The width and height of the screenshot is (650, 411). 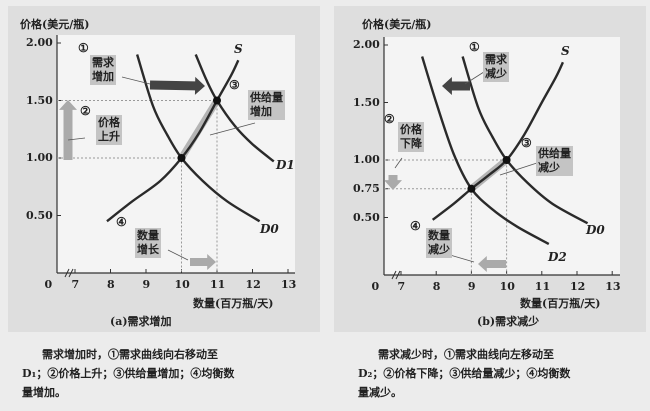 What do you see at coordinates (560, 303) in the screenshot?
I see `x-axis-label-b: 数量(百万瓶/天)` at bounding box center [560, 303].